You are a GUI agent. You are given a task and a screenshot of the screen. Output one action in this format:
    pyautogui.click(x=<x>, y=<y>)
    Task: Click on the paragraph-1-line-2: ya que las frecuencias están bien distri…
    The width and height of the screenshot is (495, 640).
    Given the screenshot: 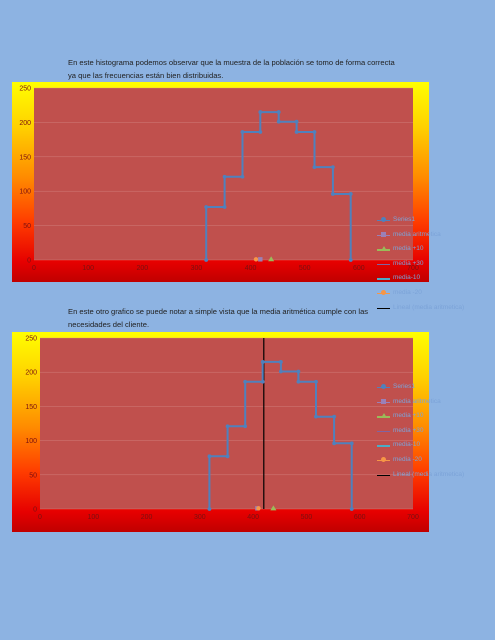 What is the action you would take?
    pyautogui.click(x=146, y=75)
    